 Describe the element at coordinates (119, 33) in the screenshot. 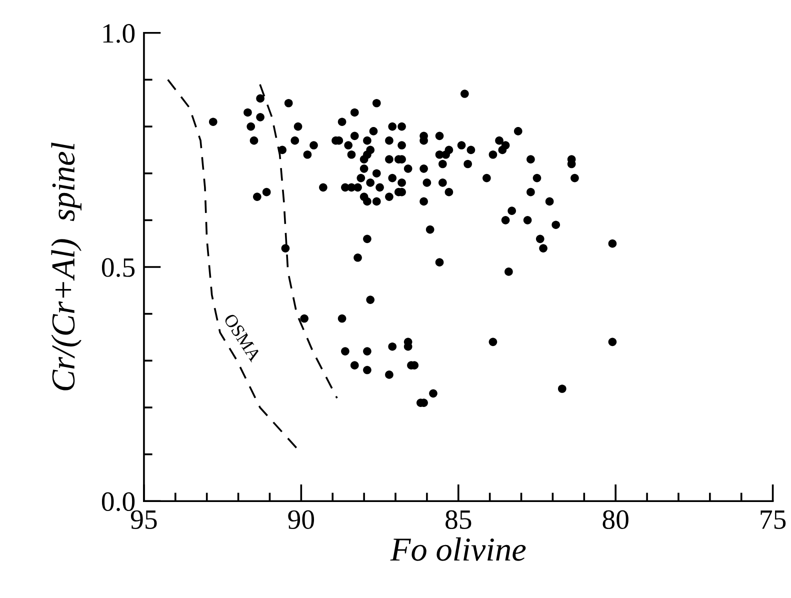

I see `y-tick-label: 1.0` at that location.